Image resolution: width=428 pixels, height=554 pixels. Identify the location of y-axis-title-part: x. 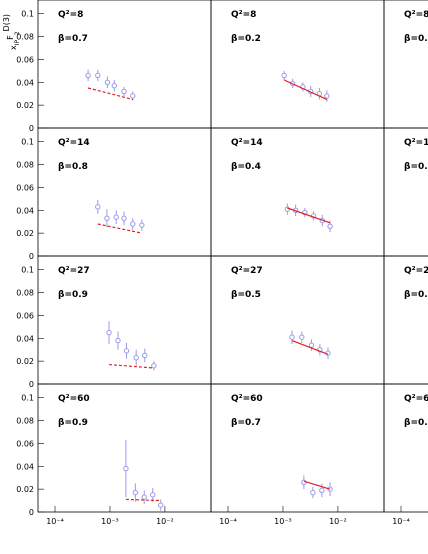
(13, 47).